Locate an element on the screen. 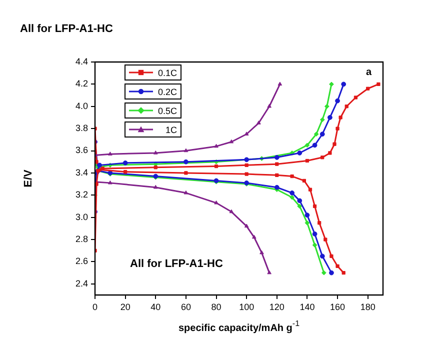 The image size is (426, 349). y-tick-label: 3.0 is located at coordinates (81, 217).